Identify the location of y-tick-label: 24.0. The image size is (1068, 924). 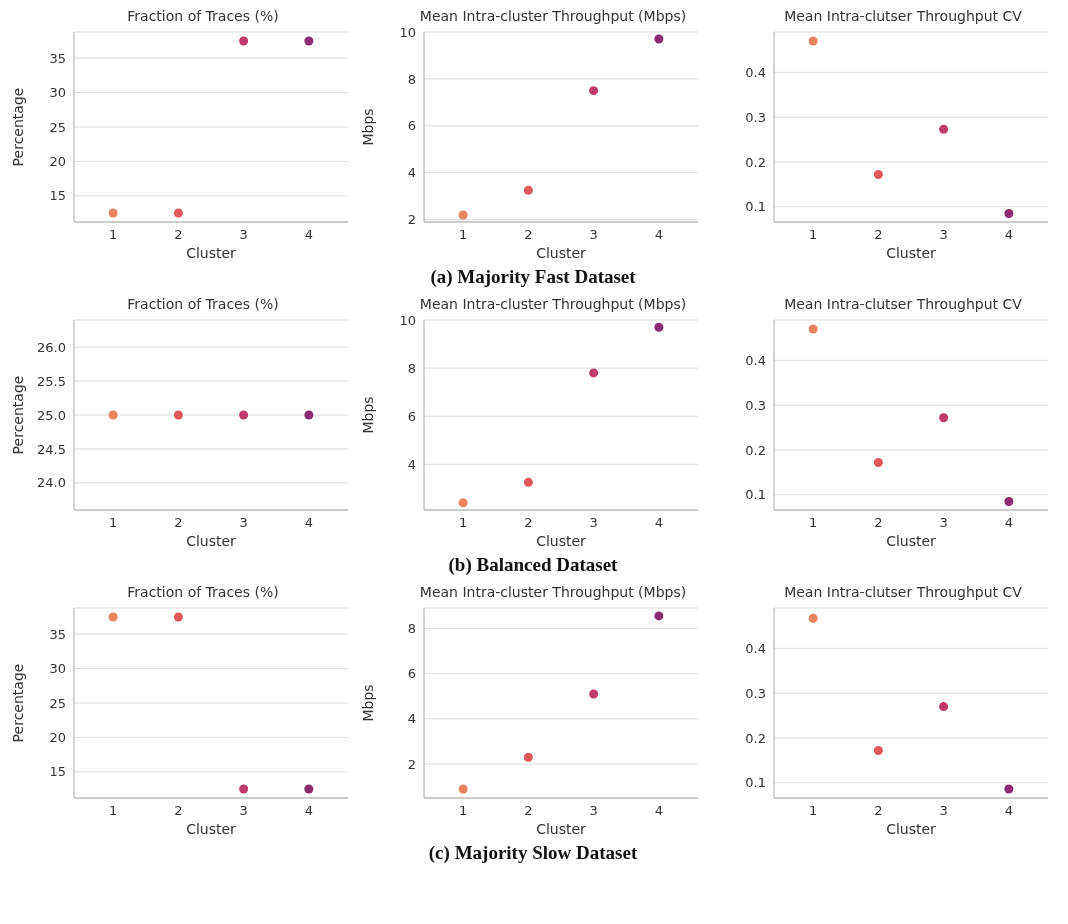
(51, 483).